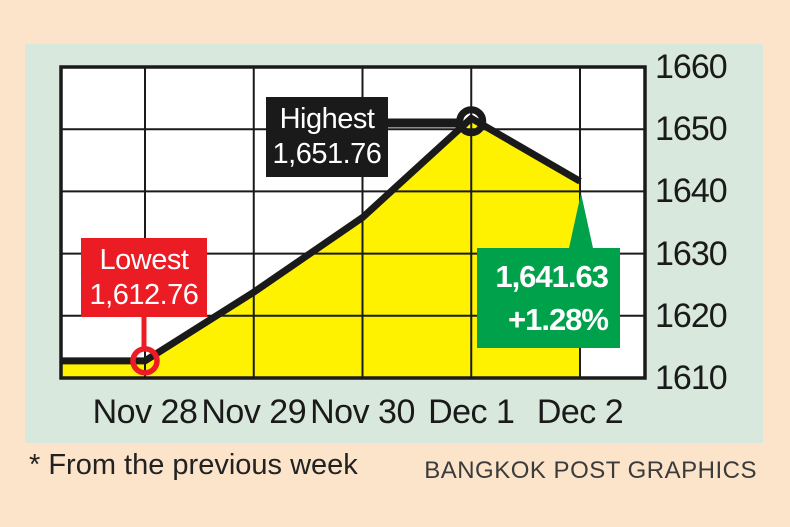  What do you see at coordinates (327, 137) in the screenshot?
I see `highest-callout: Highest 1,651.76` at bounding box center [327, 137].